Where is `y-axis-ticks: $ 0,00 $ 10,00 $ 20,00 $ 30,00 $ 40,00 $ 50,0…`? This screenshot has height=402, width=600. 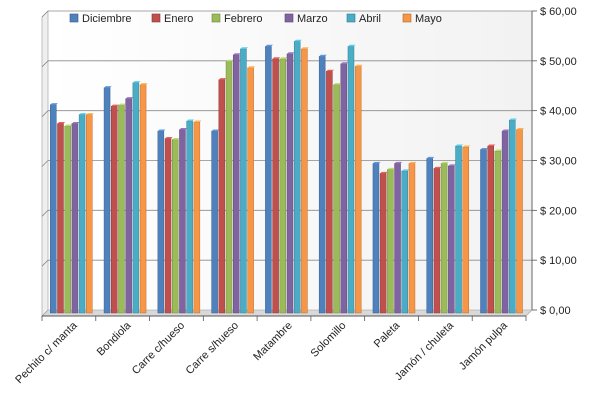
y-axis-ticks: $ 0,00 $ 10,00 $ 20,00 $ 30,00 $ 40,00 $ 50,0… is located at coordinates (554, 161).